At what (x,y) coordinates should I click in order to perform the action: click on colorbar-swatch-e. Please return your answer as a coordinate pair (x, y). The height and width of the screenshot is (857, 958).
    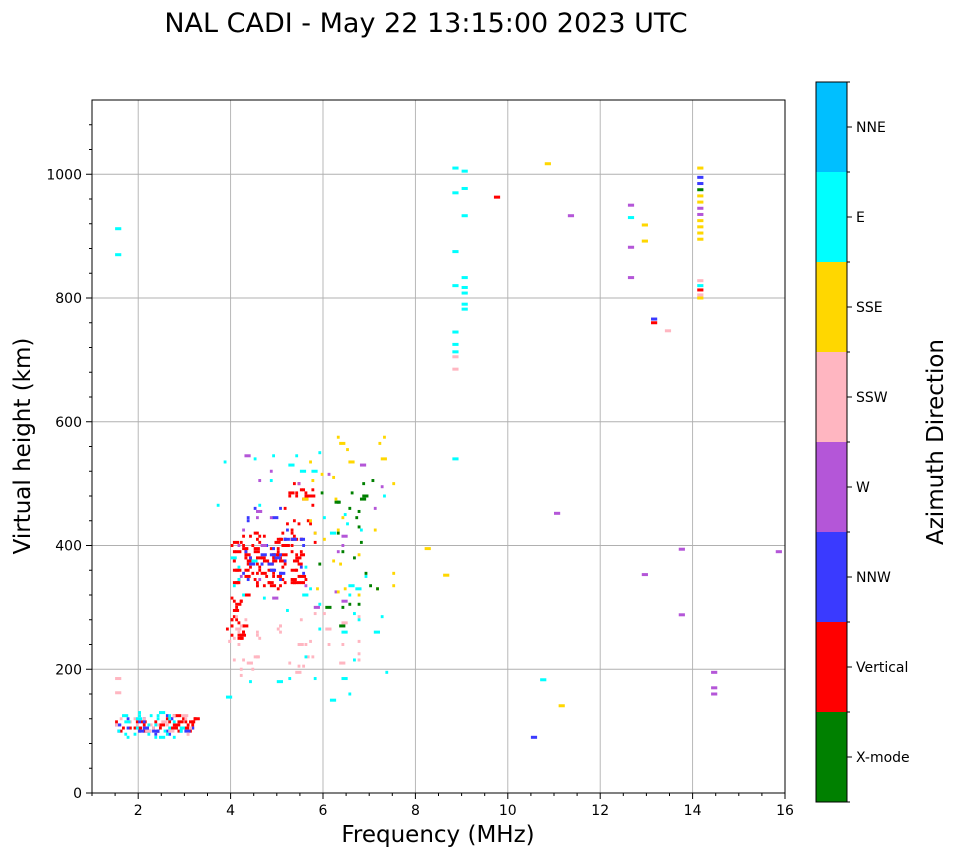
    Looking at the image, I should click on (831, 217).